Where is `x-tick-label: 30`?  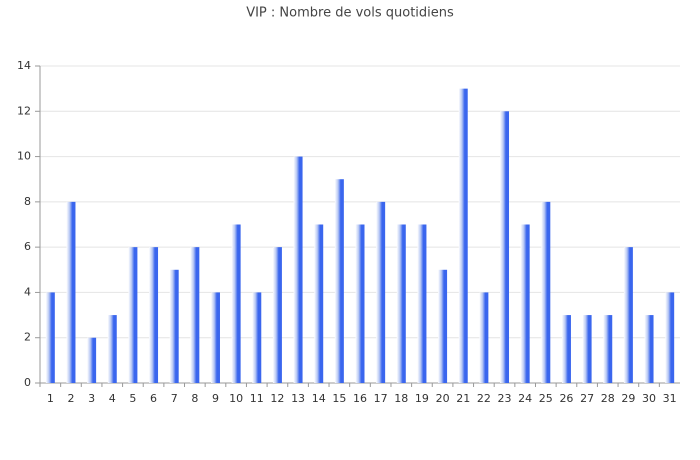 x-tick-label: 30 is located at coordinates (649, 398).